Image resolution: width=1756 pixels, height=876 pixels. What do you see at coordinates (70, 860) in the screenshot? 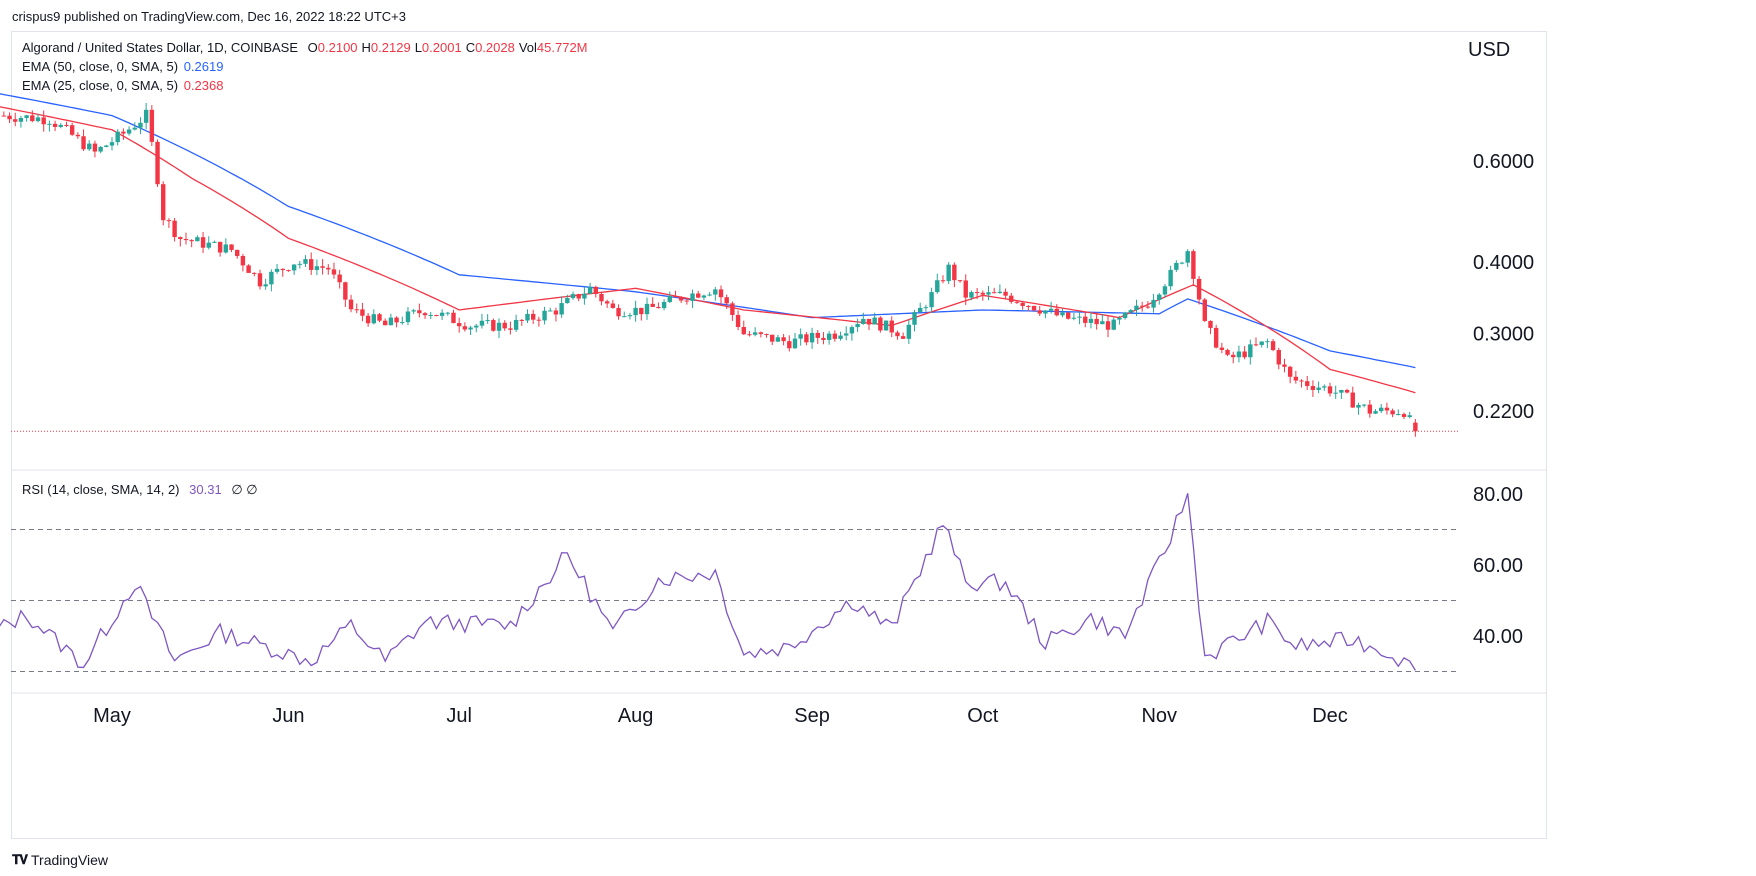
I see `footer-brand: TradingView` at bounding box center [70, 860].